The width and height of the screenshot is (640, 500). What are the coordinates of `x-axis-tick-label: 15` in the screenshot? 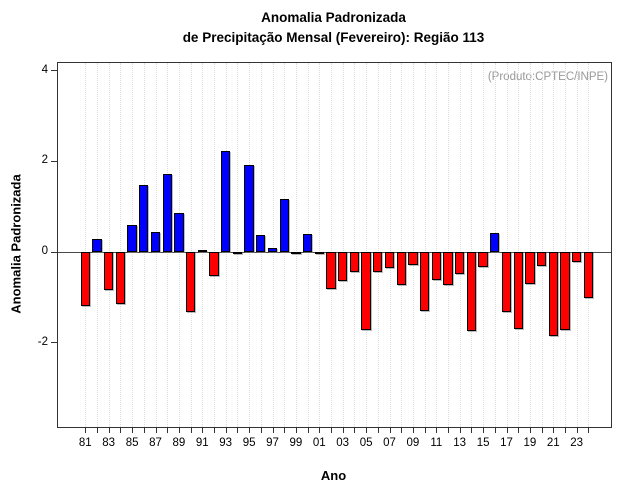 It's located at (483, 443).